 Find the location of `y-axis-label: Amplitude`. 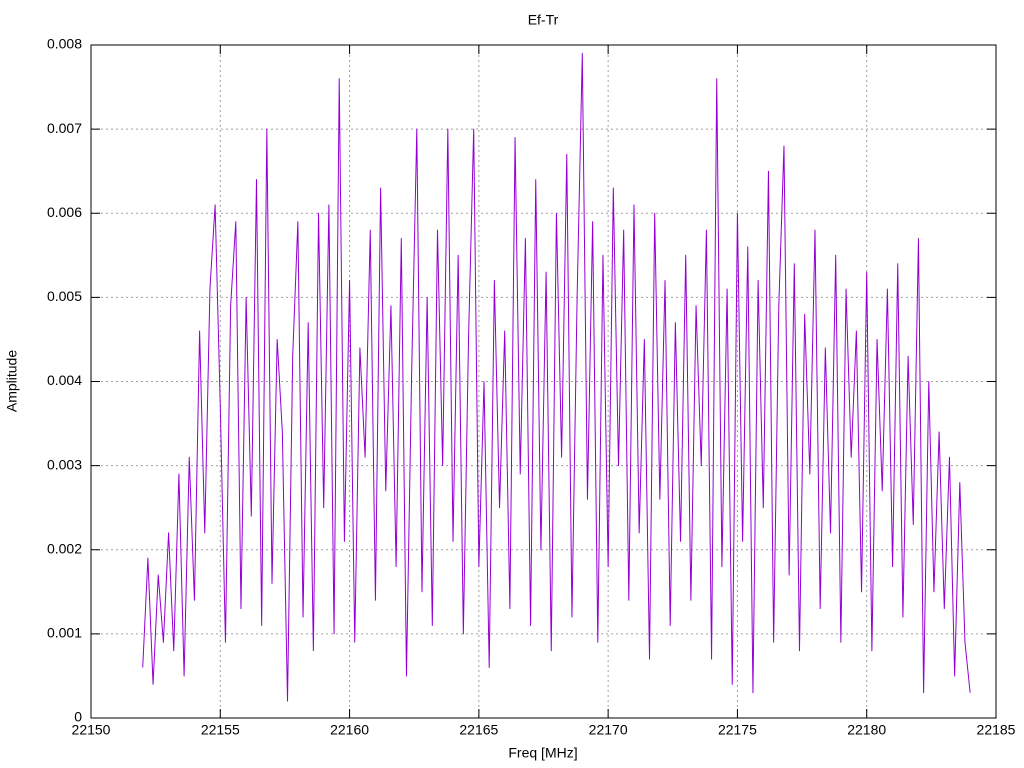

y-axis-label: Amplitude is located at coordinates (12, 381).